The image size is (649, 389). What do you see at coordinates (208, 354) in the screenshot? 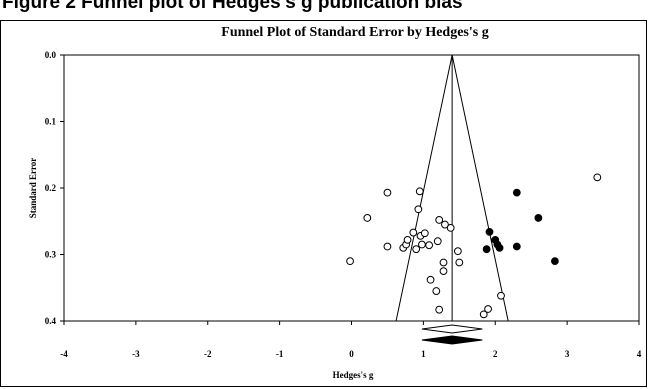
I see `x-tick-label: -2` at bounding box center [208, 354].